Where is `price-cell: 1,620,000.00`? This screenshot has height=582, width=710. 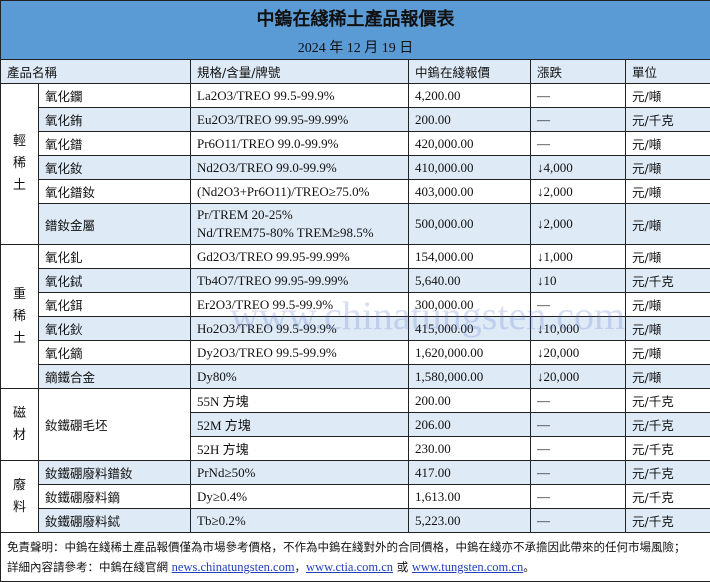
price-cell: 1,620,000.00 is located at coordinates (470, 353).